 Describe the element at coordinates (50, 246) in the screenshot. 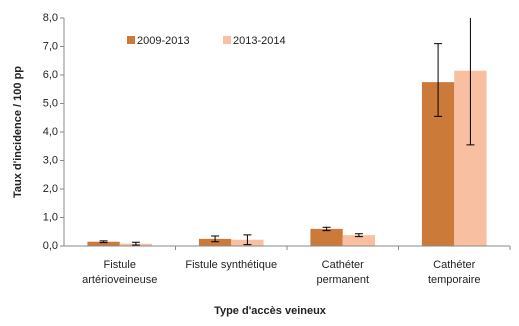

I see `y-tick-label: 0,0` at that location.